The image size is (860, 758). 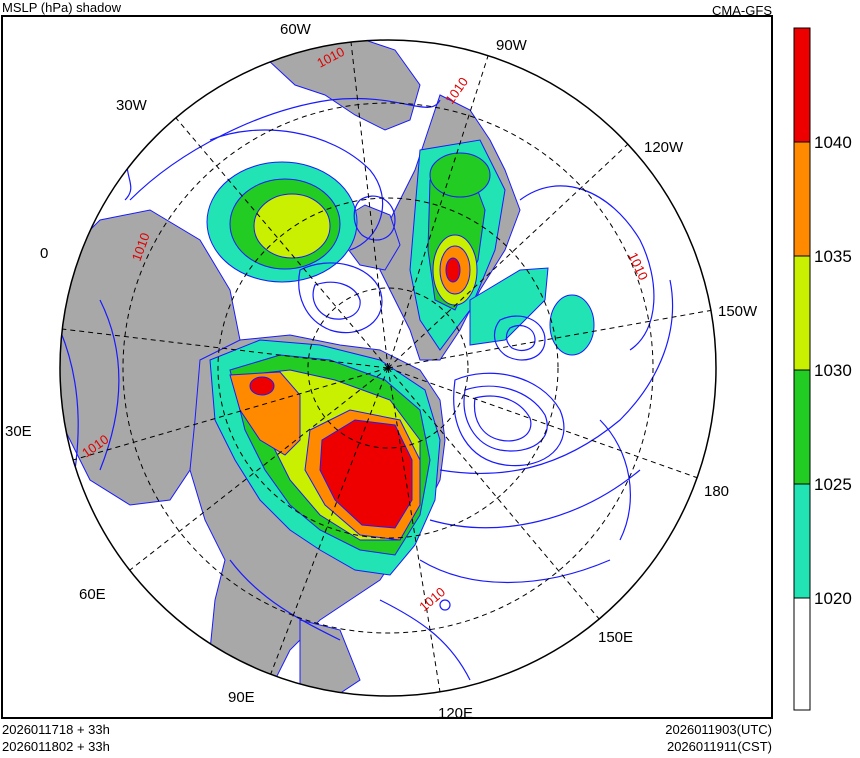 I want to click on colorbar-label-1035: 1035, so click(x=833, y=256).